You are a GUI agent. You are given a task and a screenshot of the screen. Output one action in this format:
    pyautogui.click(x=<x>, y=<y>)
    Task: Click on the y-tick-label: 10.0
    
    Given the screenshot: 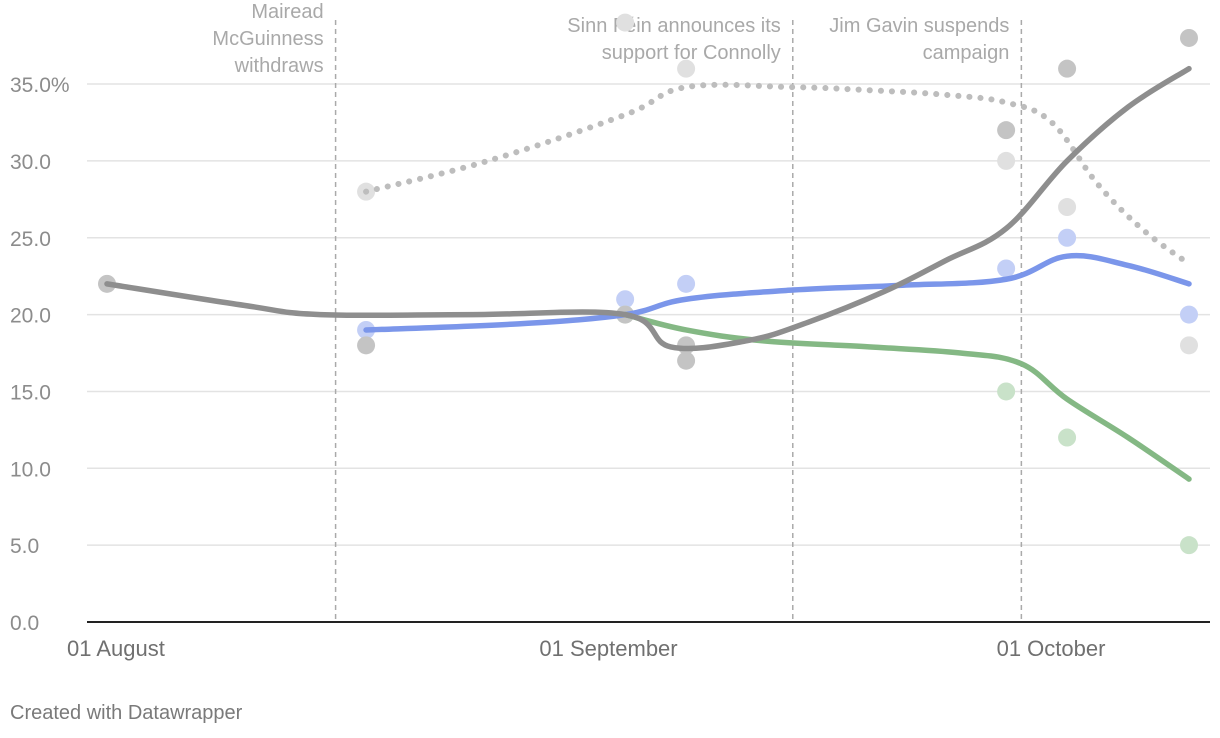 What is the action you would take?
    pyautogui.click(x=30, y=469)
    